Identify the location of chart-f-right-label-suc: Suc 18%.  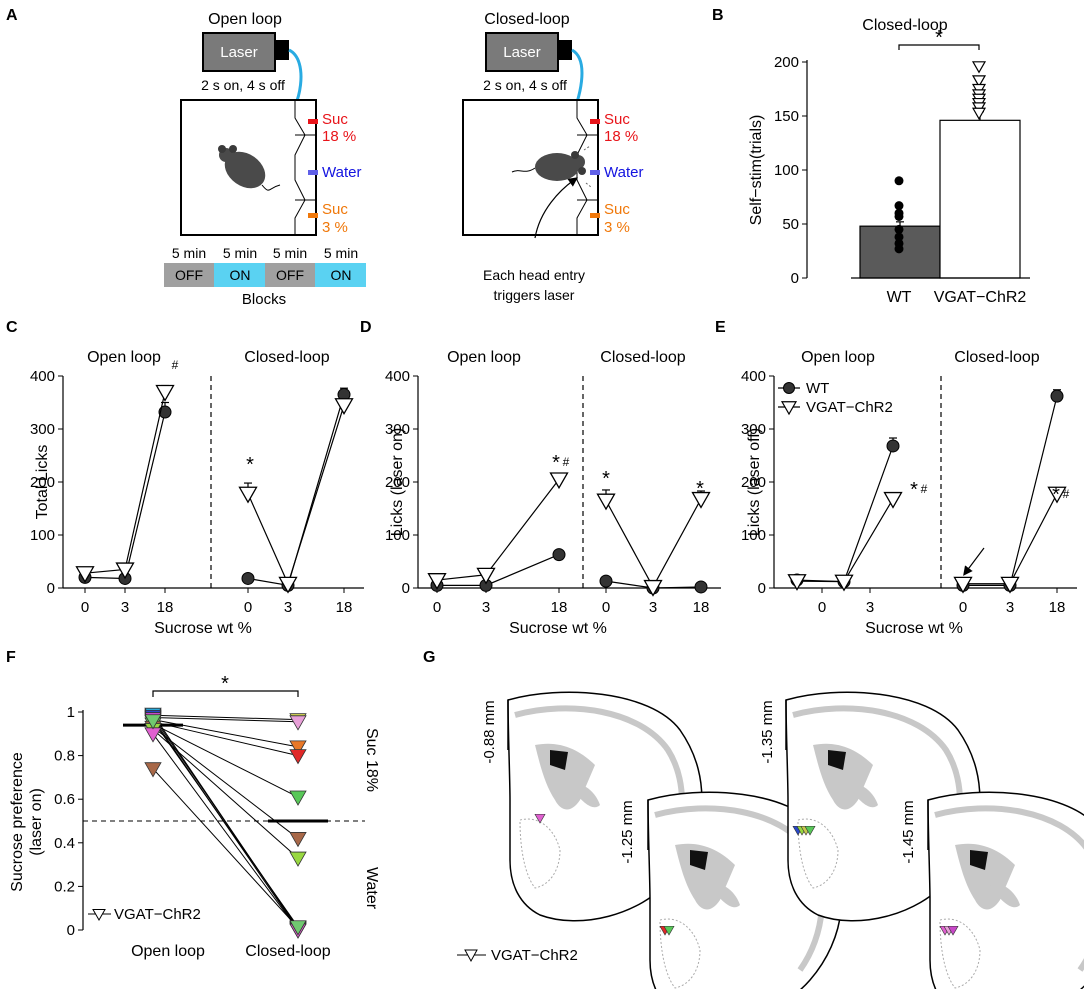
(371, 760).